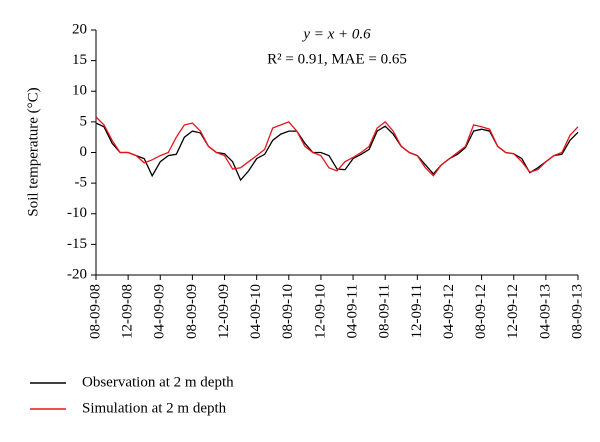 The height and width of the screenshot is (442, 600). What do you see at coordinates (256, 311) in the screenshot?
I see `x-tick-label: 04-09-10` at bounding box center [256, 311].